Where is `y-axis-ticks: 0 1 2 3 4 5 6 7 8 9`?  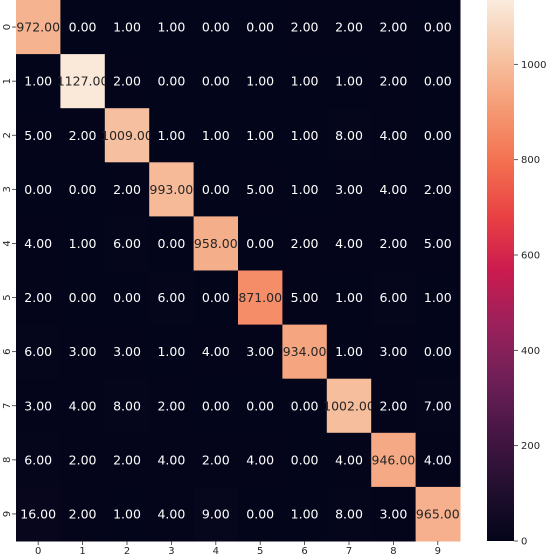 y-axis-ticks: 0 1 2 3 4 5 6 7 8 9 is located at coordinates (9, 270).